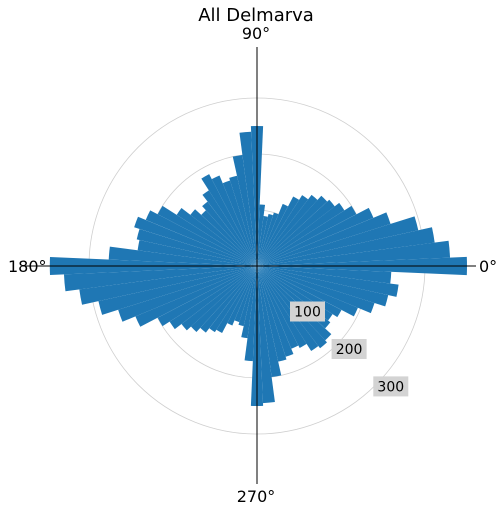  I want to click on bar-280deg, so click(269, 322).